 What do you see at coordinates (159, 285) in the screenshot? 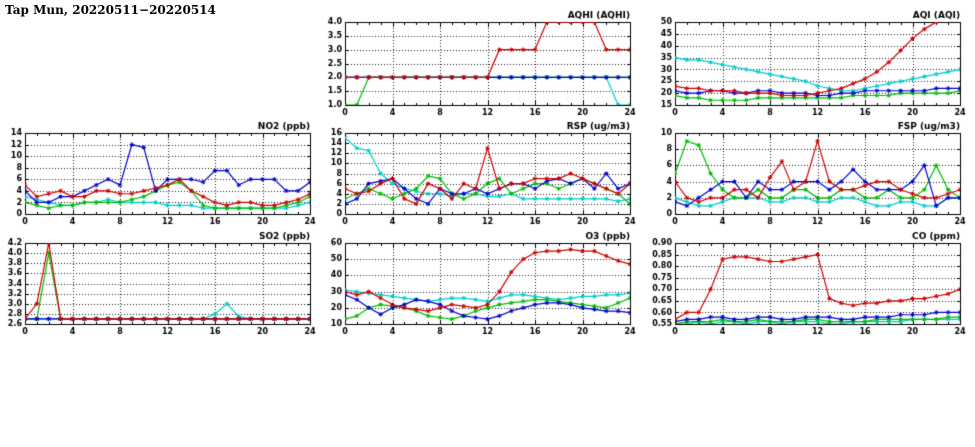
I see `so2-chart` at bounding box center [159, 285].